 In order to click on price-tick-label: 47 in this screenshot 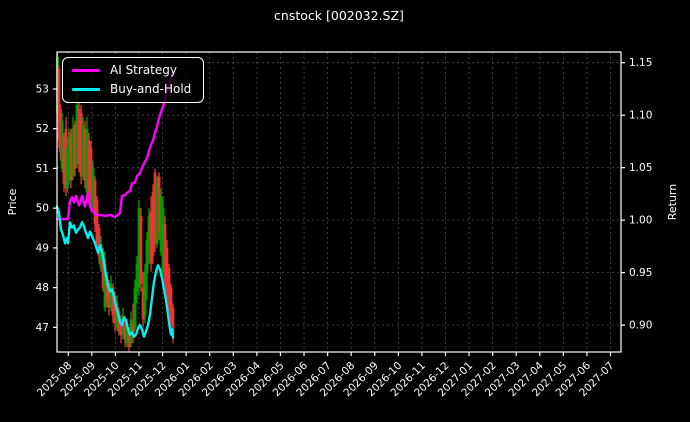, I will do `click(42, 328)`.